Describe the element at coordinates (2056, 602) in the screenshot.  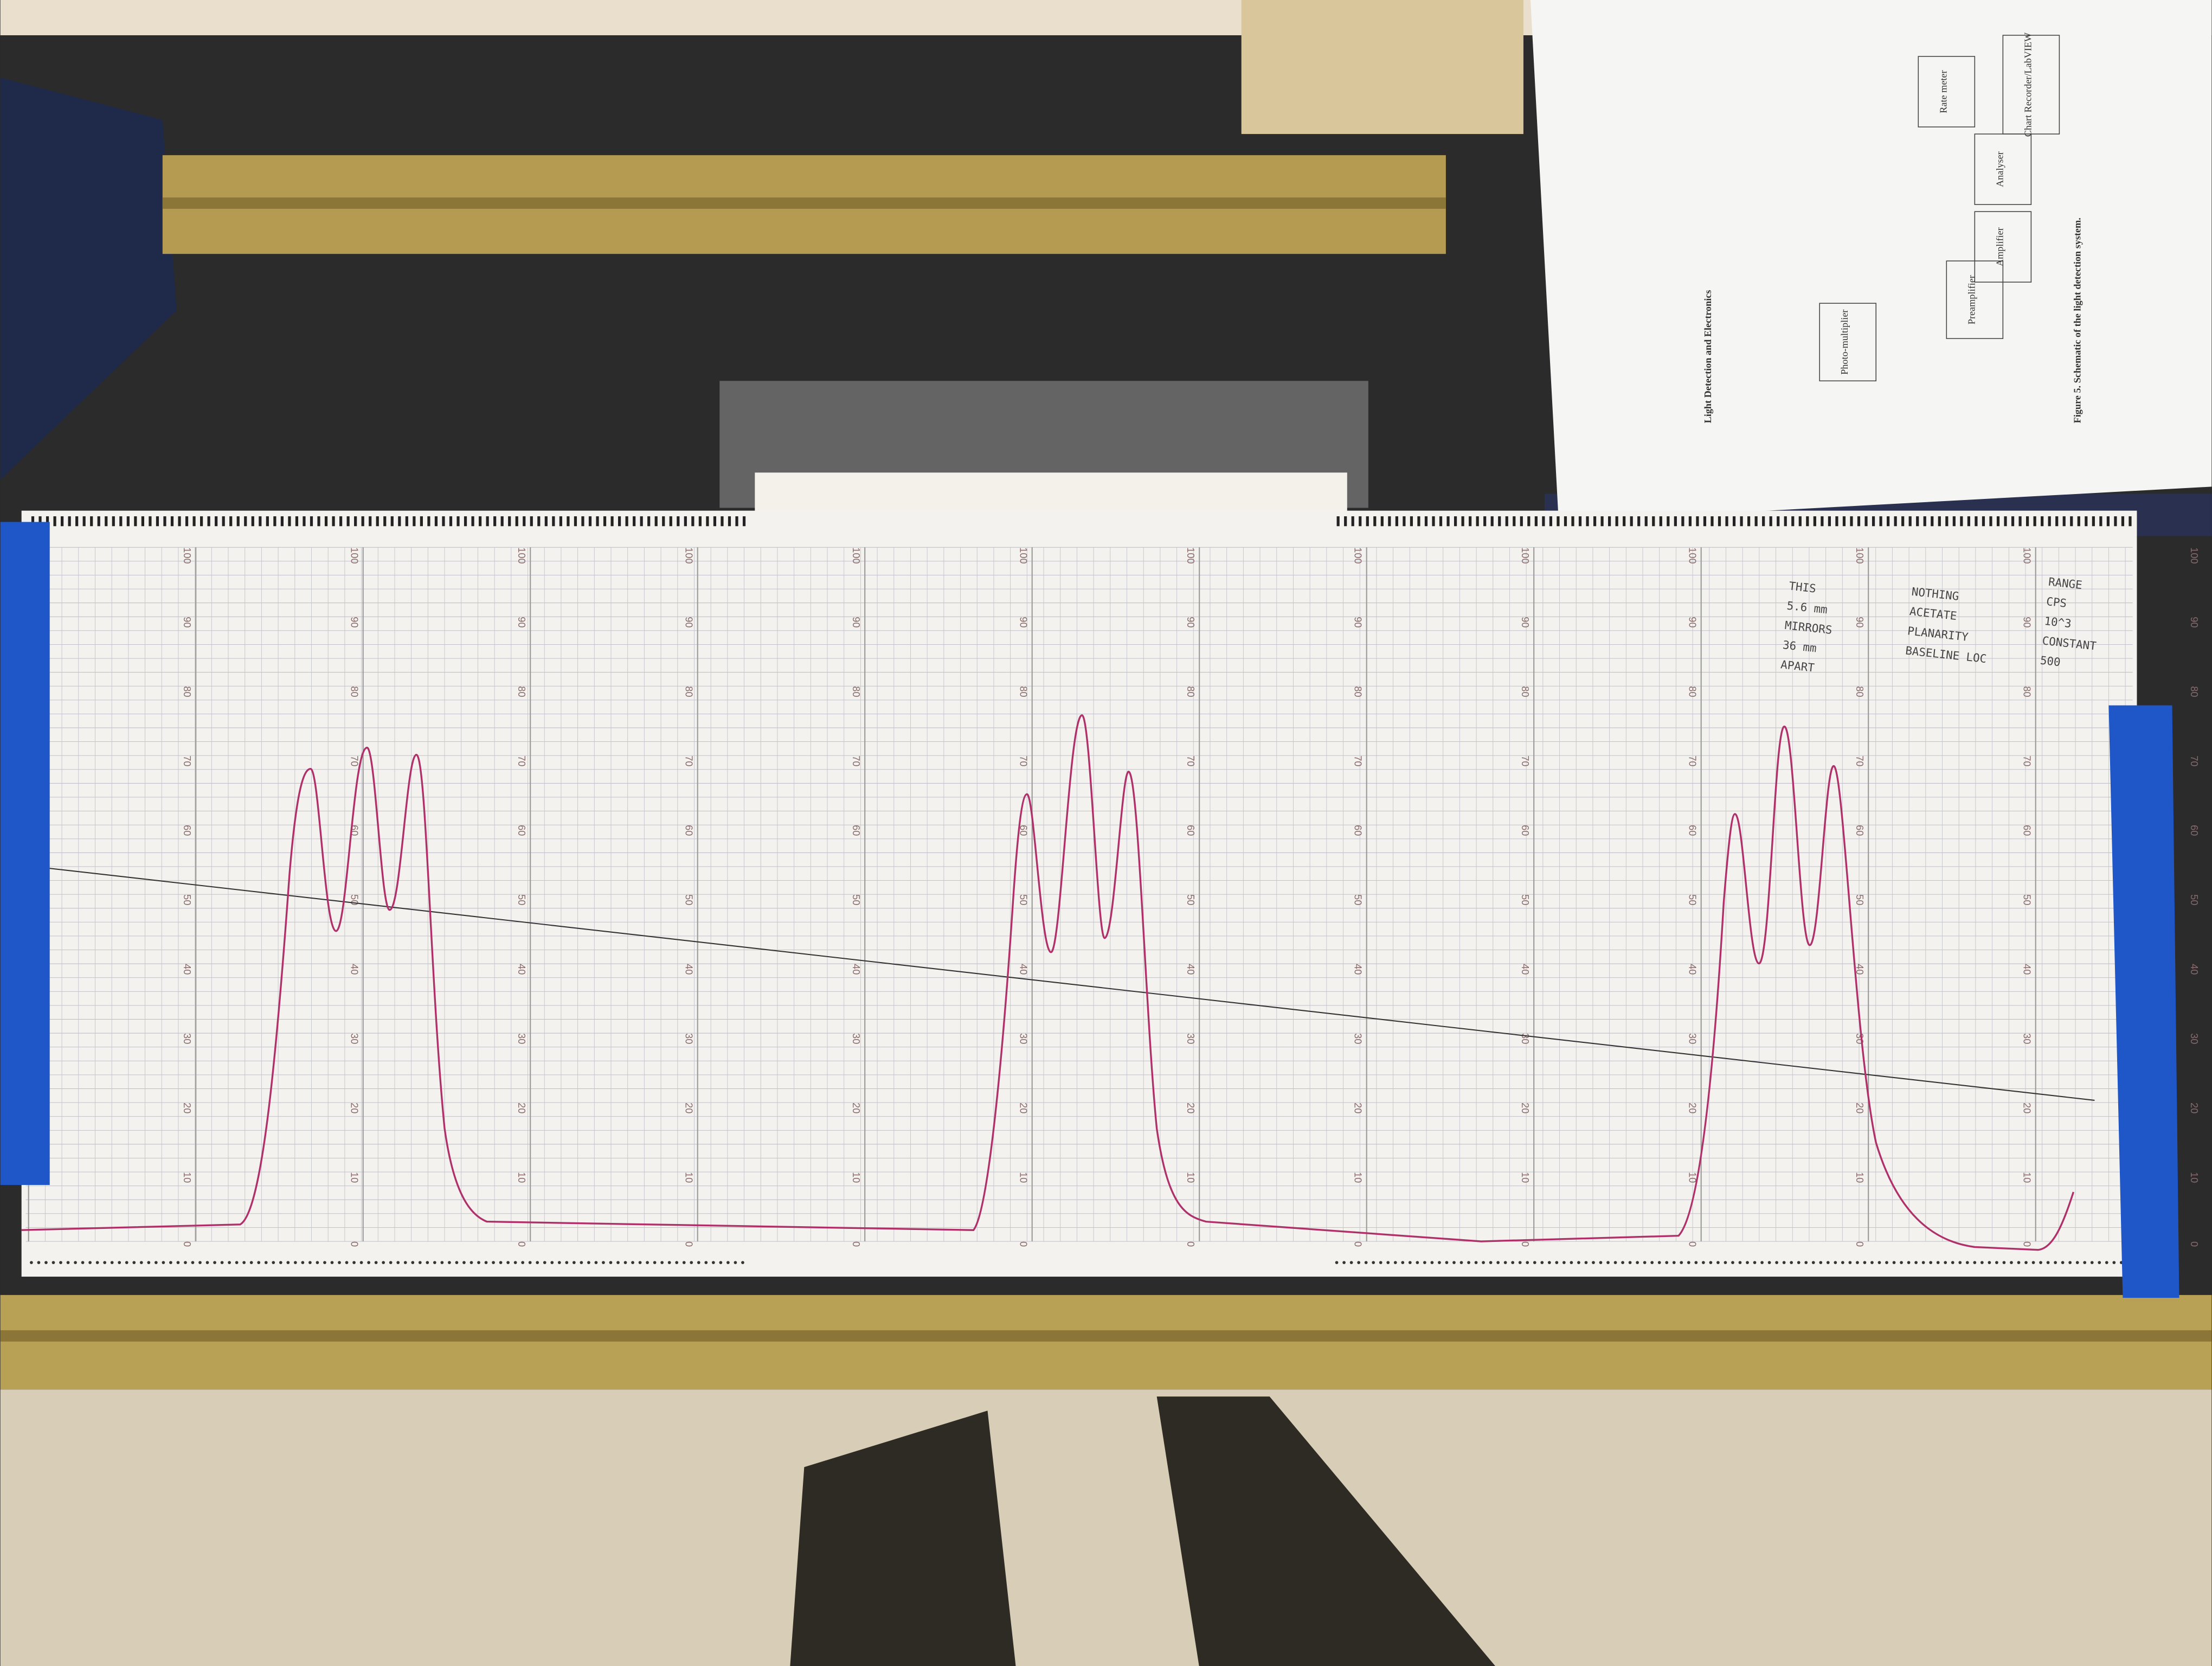
I see `handwritten-note: CPS` at that location.